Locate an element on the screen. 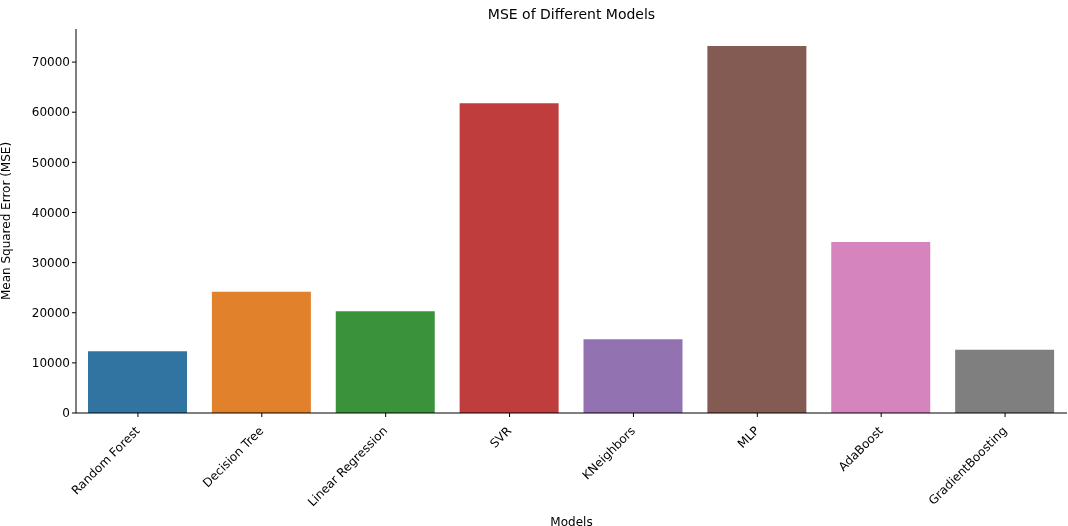 Image resolution: width=1068 pixels, height=526 pixels. y-tick-label: 10000 is located at coordinates (50, 363).